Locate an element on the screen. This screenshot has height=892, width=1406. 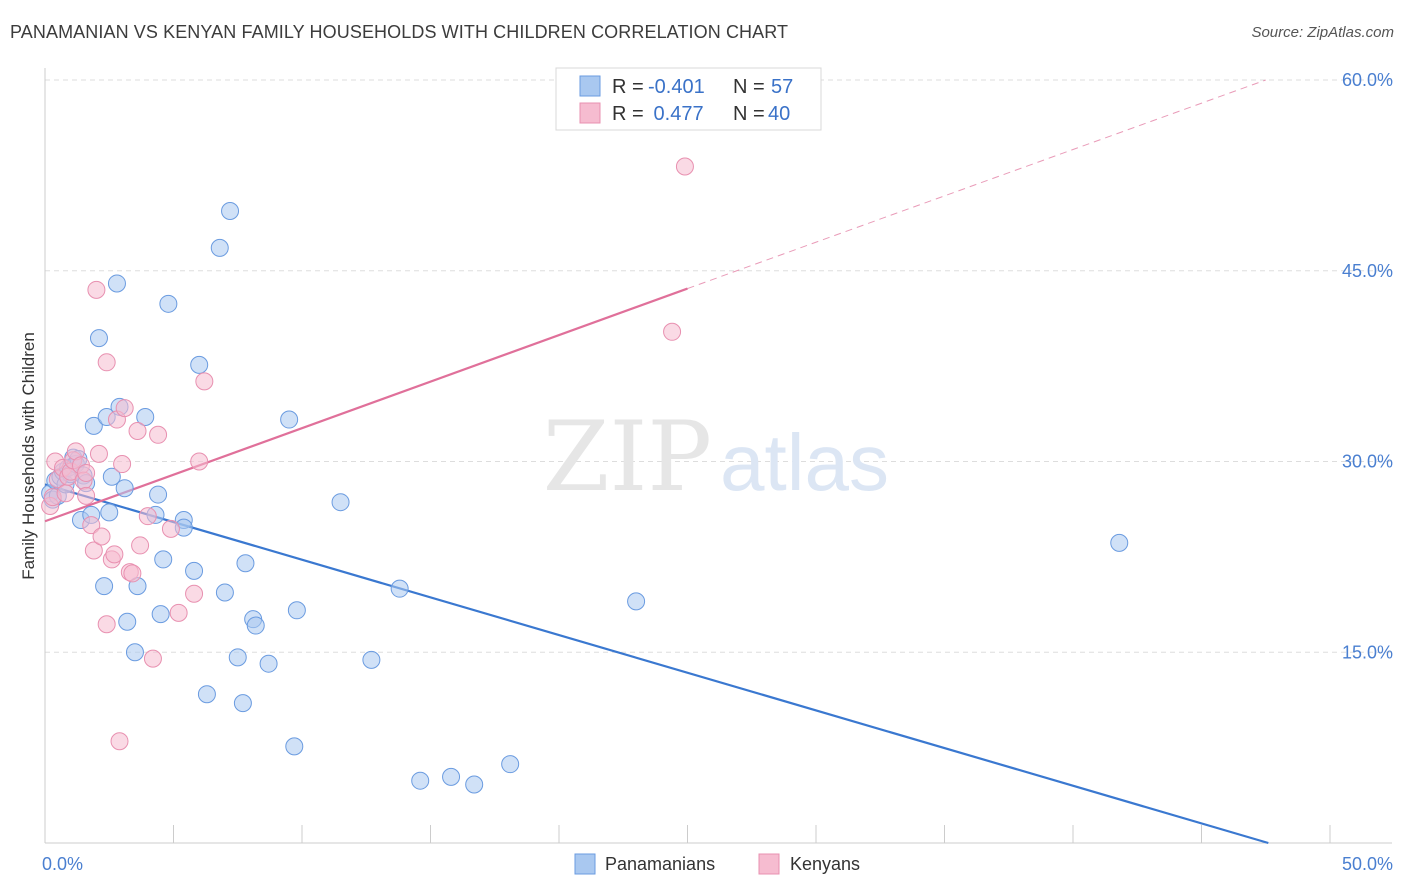
watermark-atlas: atlas is located at coordinates (804, 462).